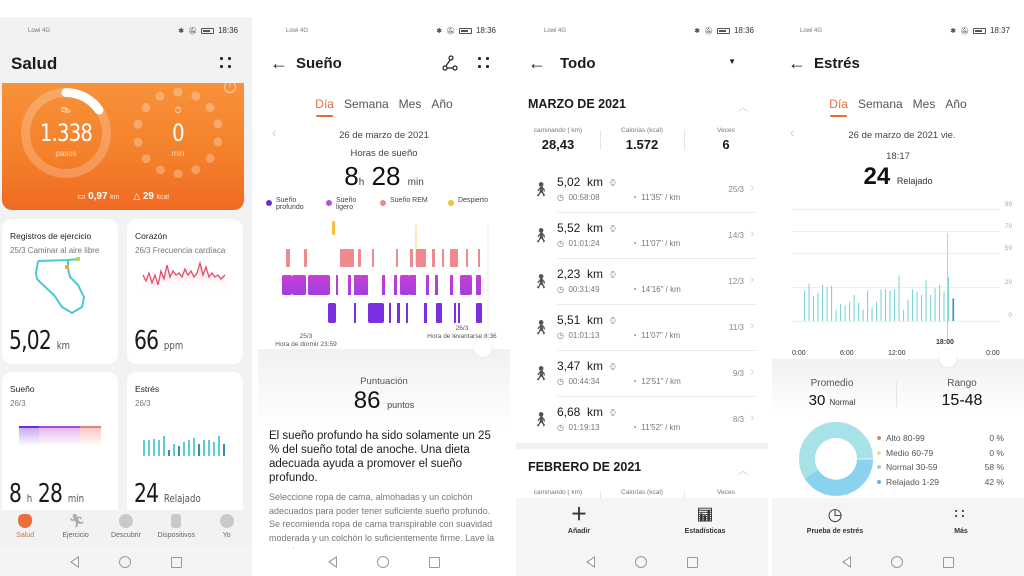 The image size is (1024, 576). I want to click on speed-icon: ◔, so click(634, 289).